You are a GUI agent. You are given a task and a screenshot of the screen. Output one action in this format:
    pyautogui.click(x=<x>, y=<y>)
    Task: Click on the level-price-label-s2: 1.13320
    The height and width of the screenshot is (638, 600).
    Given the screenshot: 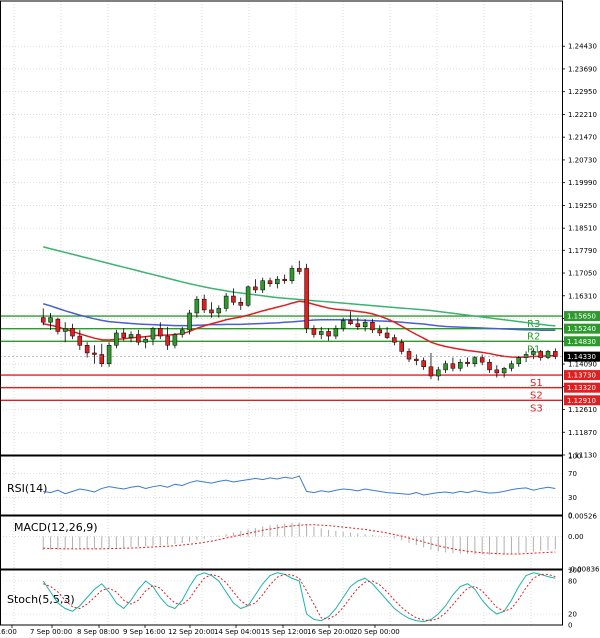 What is the action you would take?
    pyautogui.click(x=581, y=388)
    